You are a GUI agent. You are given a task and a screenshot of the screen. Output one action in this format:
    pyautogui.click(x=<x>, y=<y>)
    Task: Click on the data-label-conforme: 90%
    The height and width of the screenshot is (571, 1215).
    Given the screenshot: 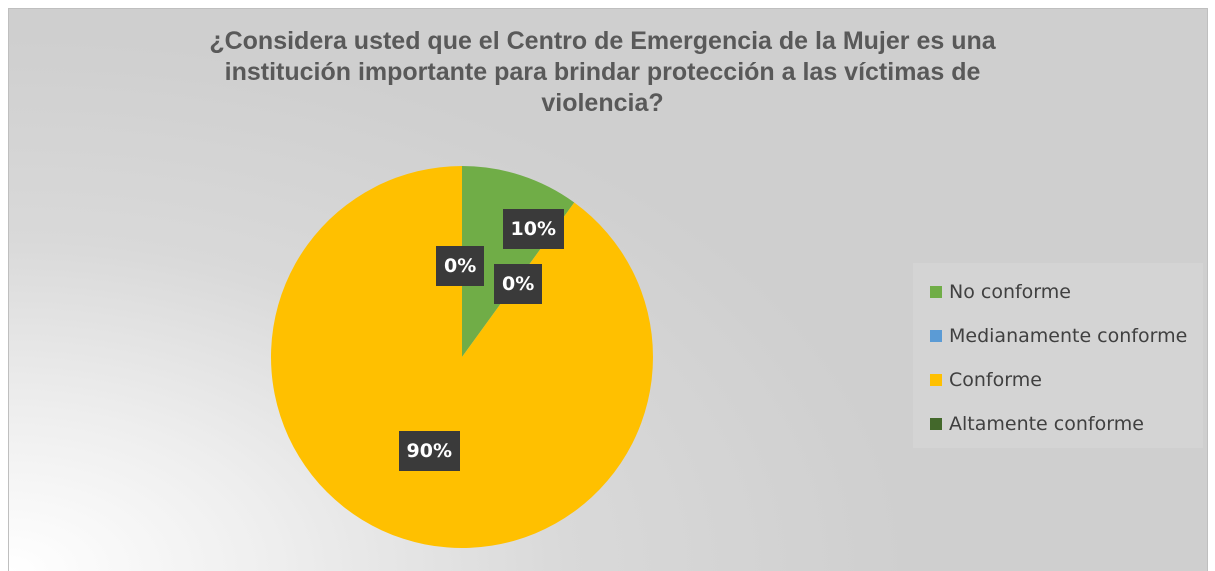 What is the action you would take?
    pyautogui.click(x=429, y=451)
    